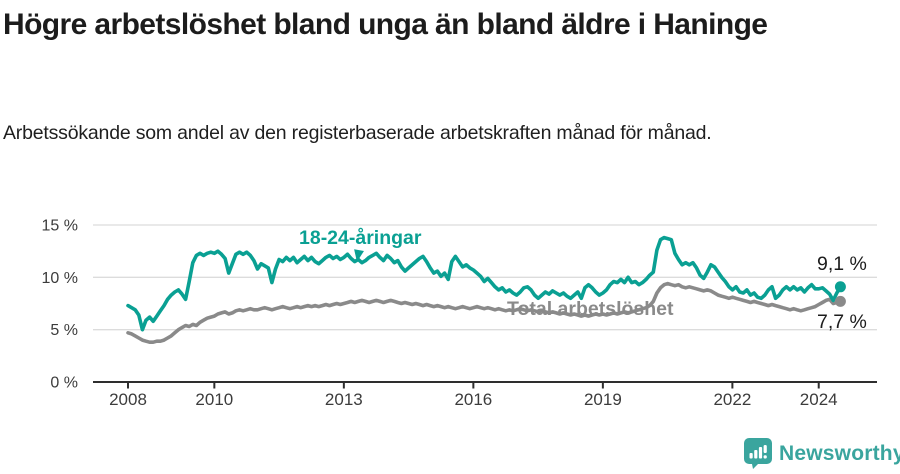  What do you see at coordinates (473, 399) in the screenshot?
I see `x-tick-label: 2016` at bounding box center [473, 399].